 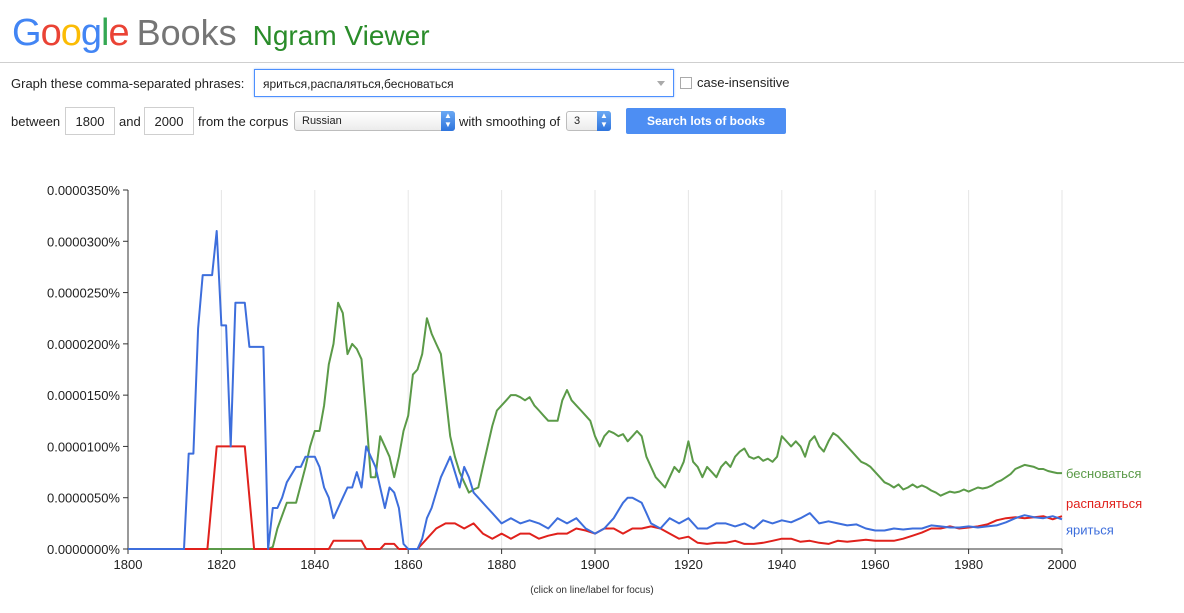 I want to click on chevron-down-icon, so click(x=661, y=83).